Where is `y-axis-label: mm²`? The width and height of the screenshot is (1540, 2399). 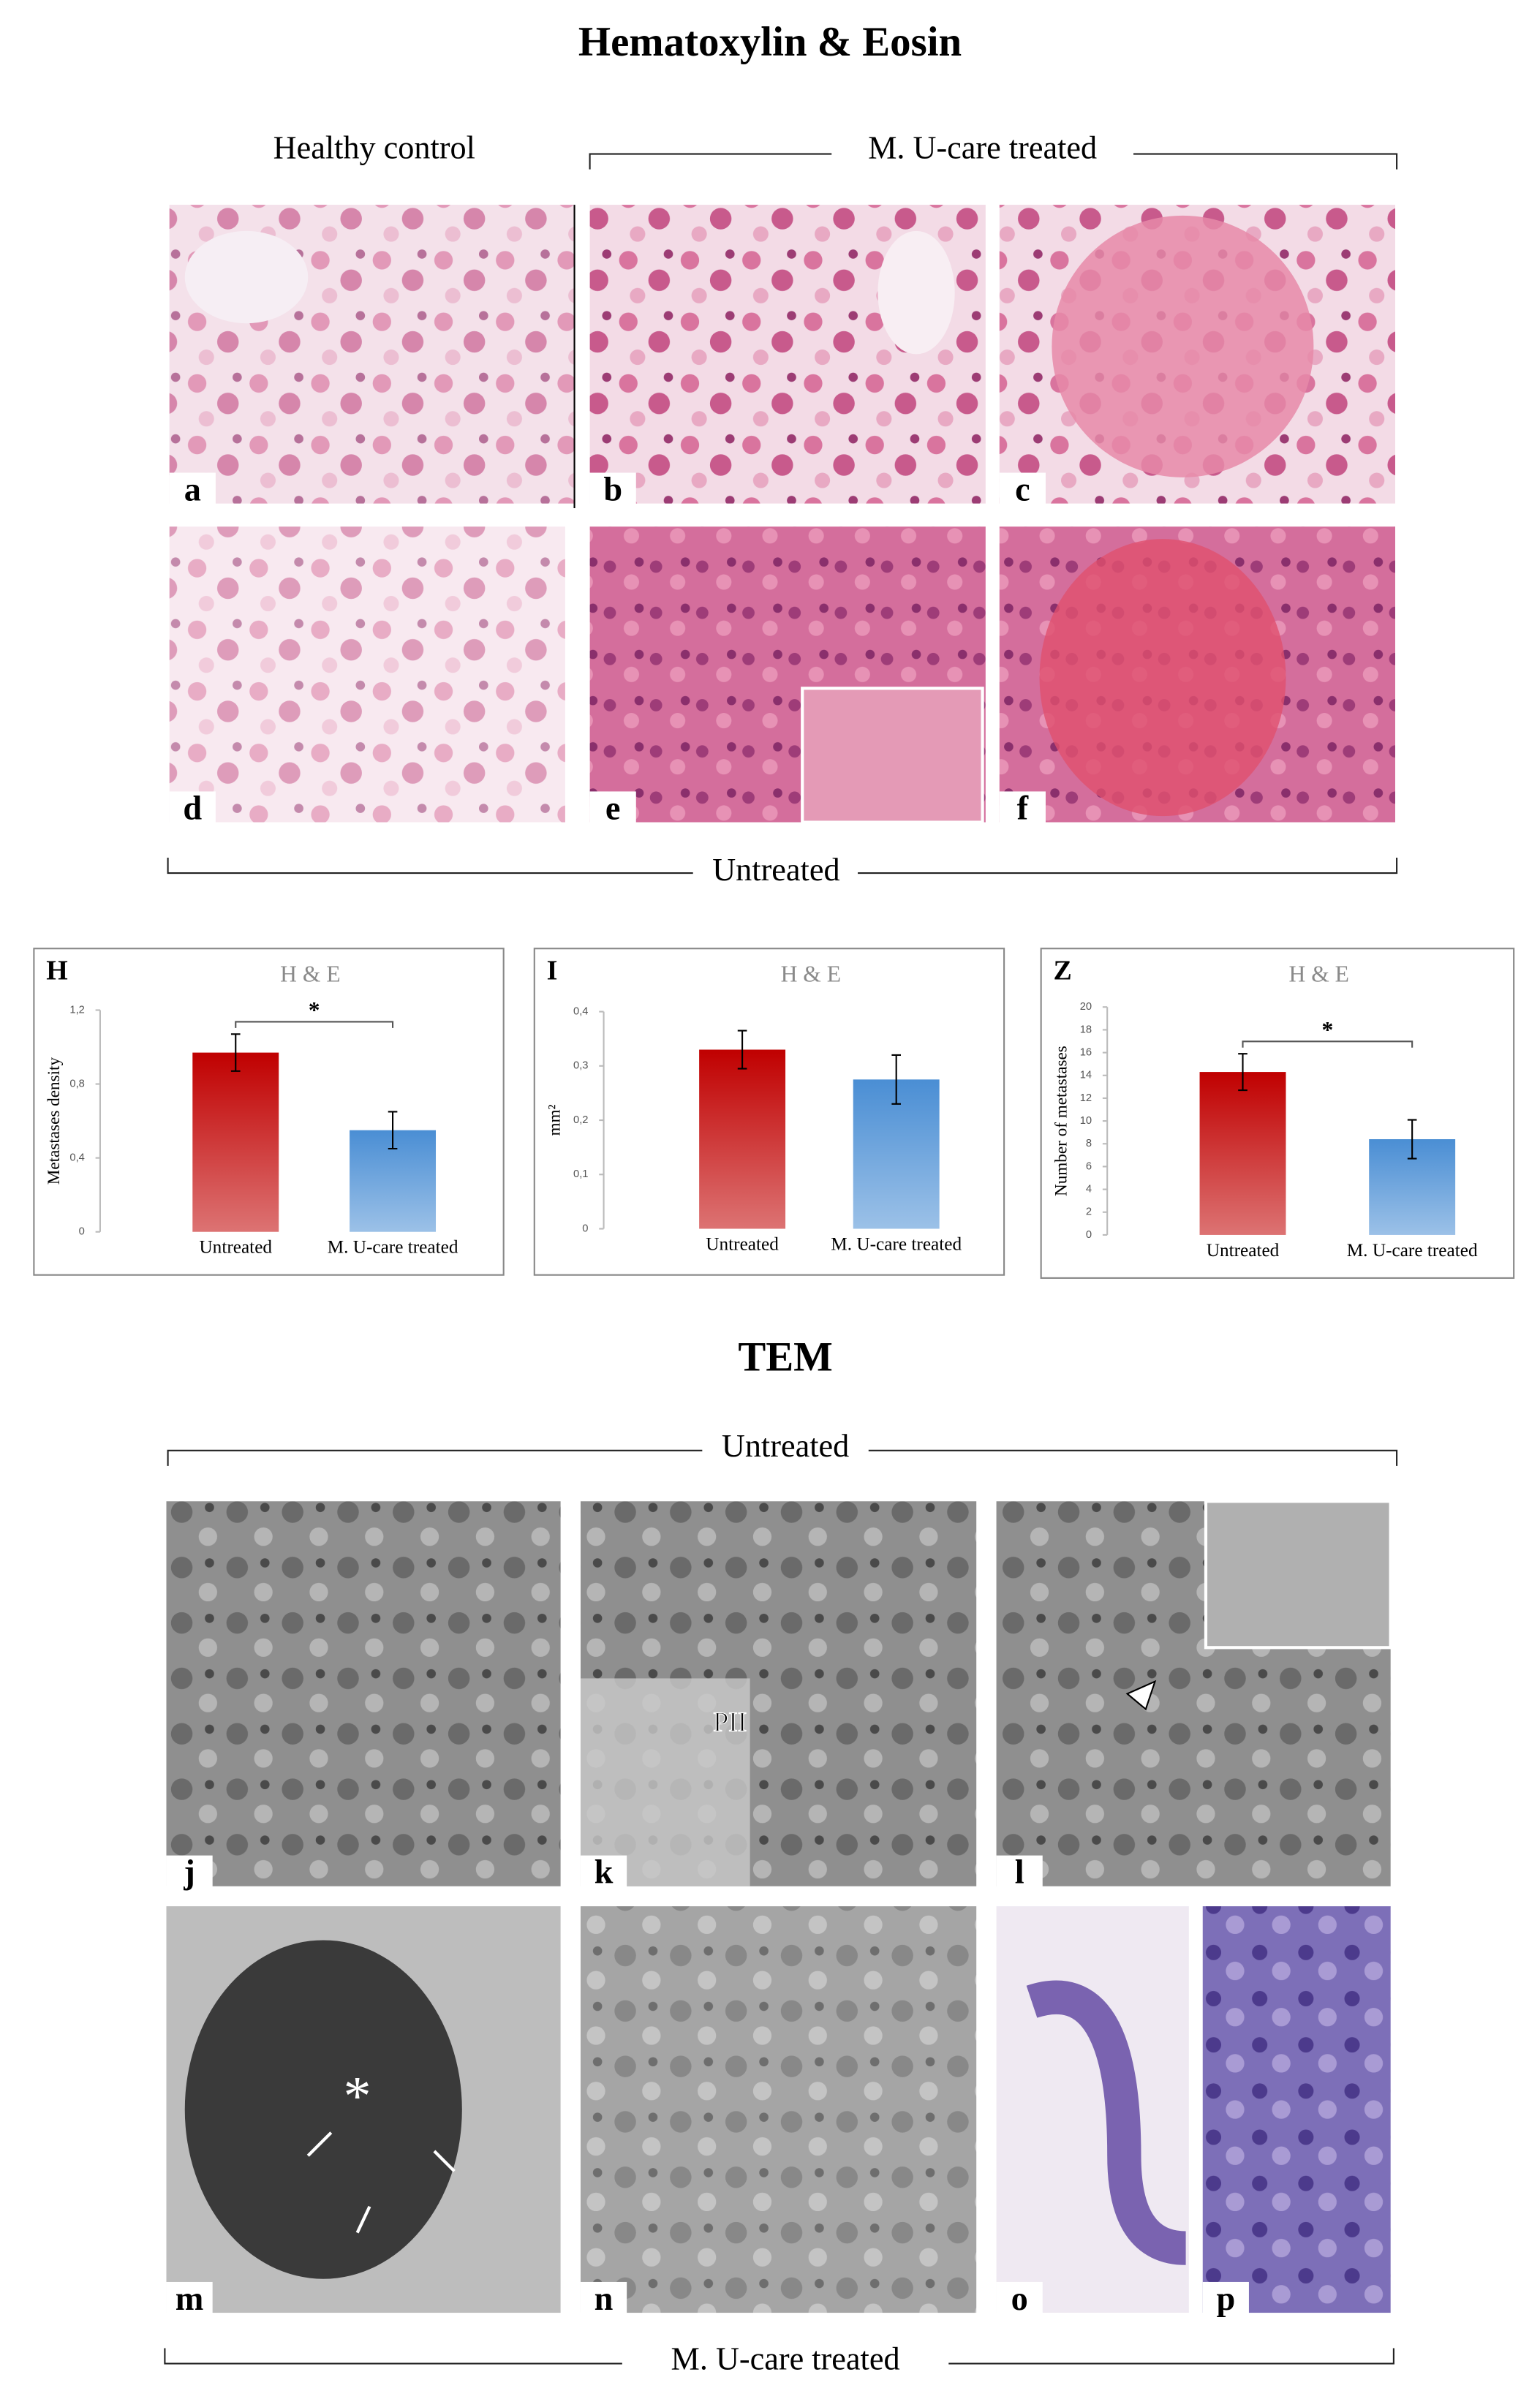
y-axis-label: mm² is located at coordinates (555, 1120).